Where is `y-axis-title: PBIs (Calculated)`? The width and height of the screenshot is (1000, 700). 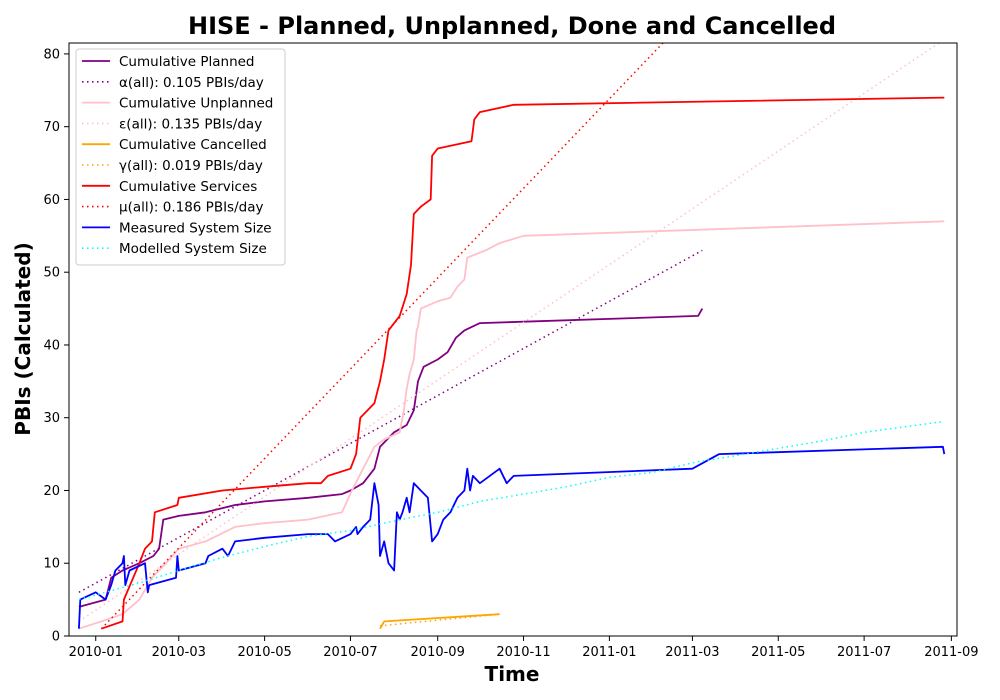
y-axis-title: PBIs (Calculated) is located at coordinates (23, 338).